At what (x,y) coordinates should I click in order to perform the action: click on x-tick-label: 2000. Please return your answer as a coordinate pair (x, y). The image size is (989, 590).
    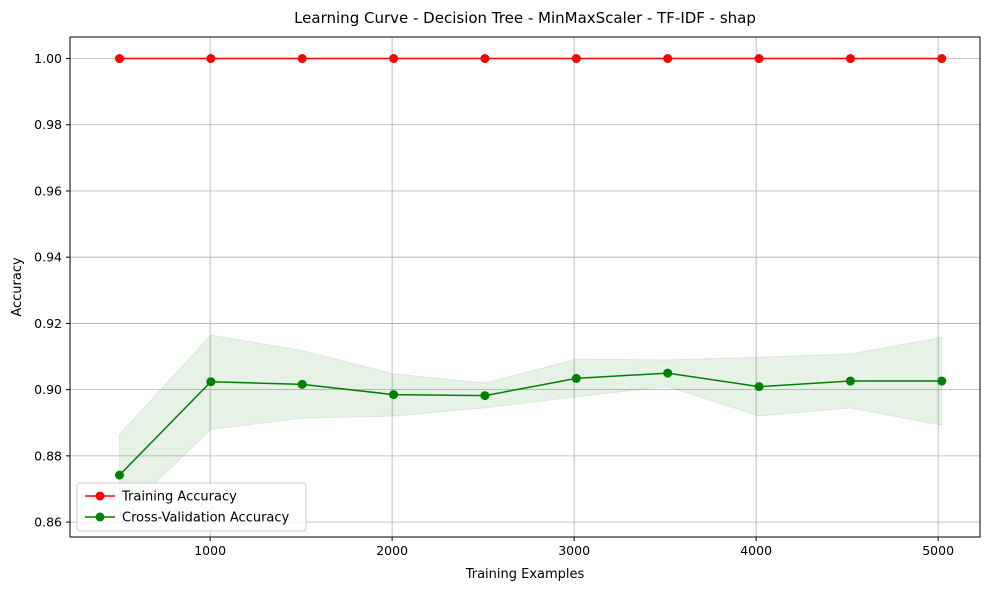
    Looking at the image, I should click on (392, 550).